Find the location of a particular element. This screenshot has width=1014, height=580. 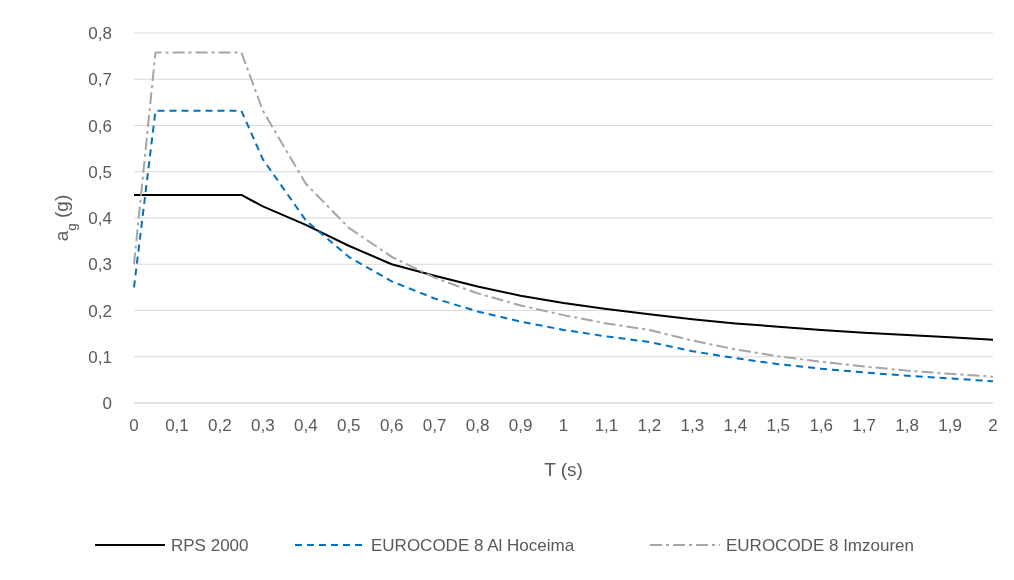

x-tick-label: 0,1 is located at coordinates (177, 425).